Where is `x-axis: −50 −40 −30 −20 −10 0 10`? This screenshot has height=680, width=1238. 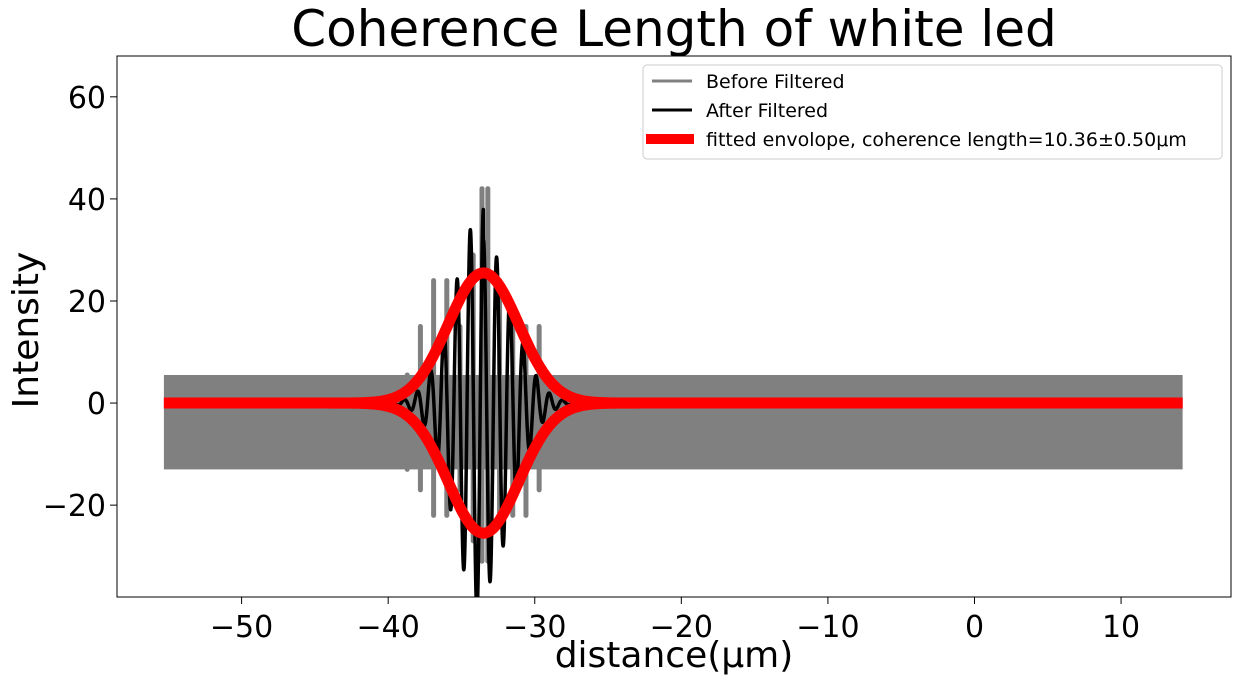
x-axis: −50 −40 −30 −20 −10 0 10 is located at coordinates (675, 621).